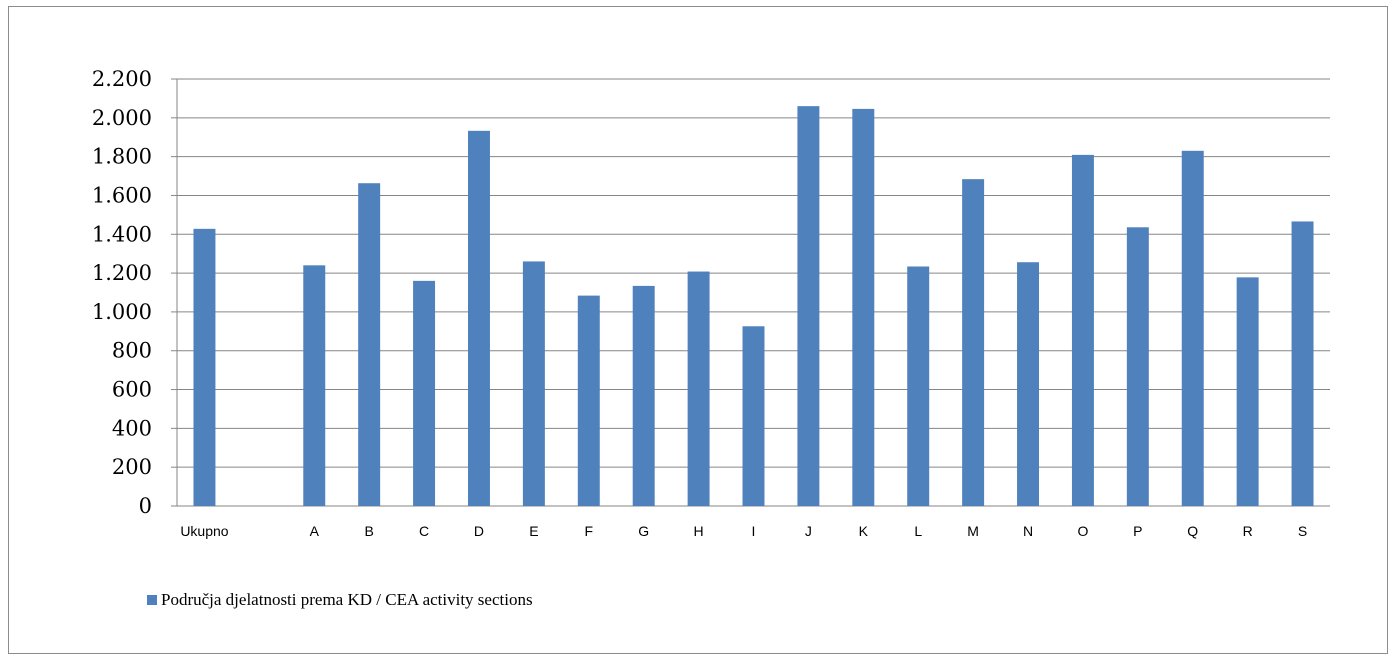 The width and height of the screenshot is (1397, 660). I want to click on x-tick-label: I, so click(754, 531).